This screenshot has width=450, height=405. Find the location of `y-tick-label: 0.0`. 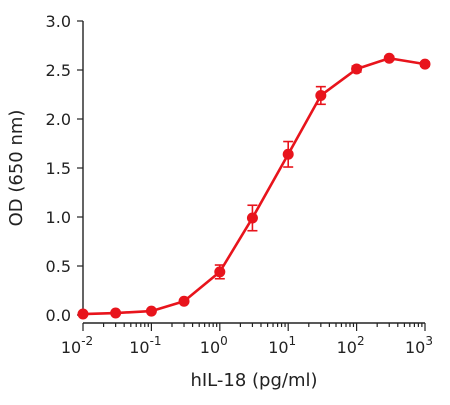

y-tick-label: 0.0 is located at coordinates (58, 315).